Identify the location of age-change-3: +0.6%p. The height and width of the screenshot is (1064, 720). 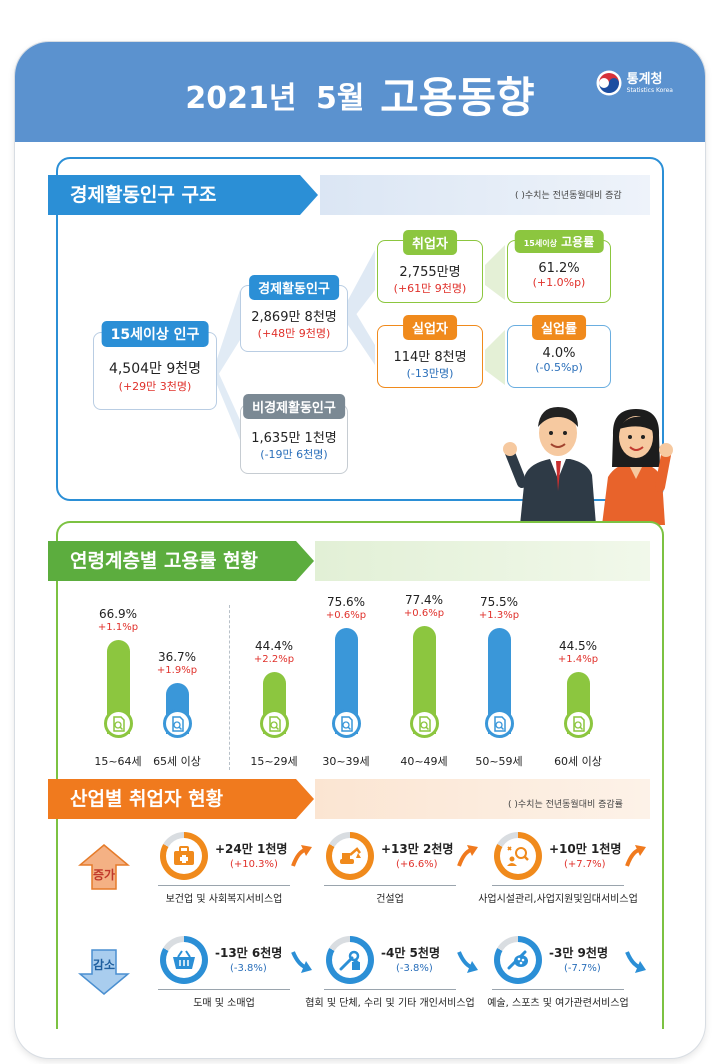
(346, 615).